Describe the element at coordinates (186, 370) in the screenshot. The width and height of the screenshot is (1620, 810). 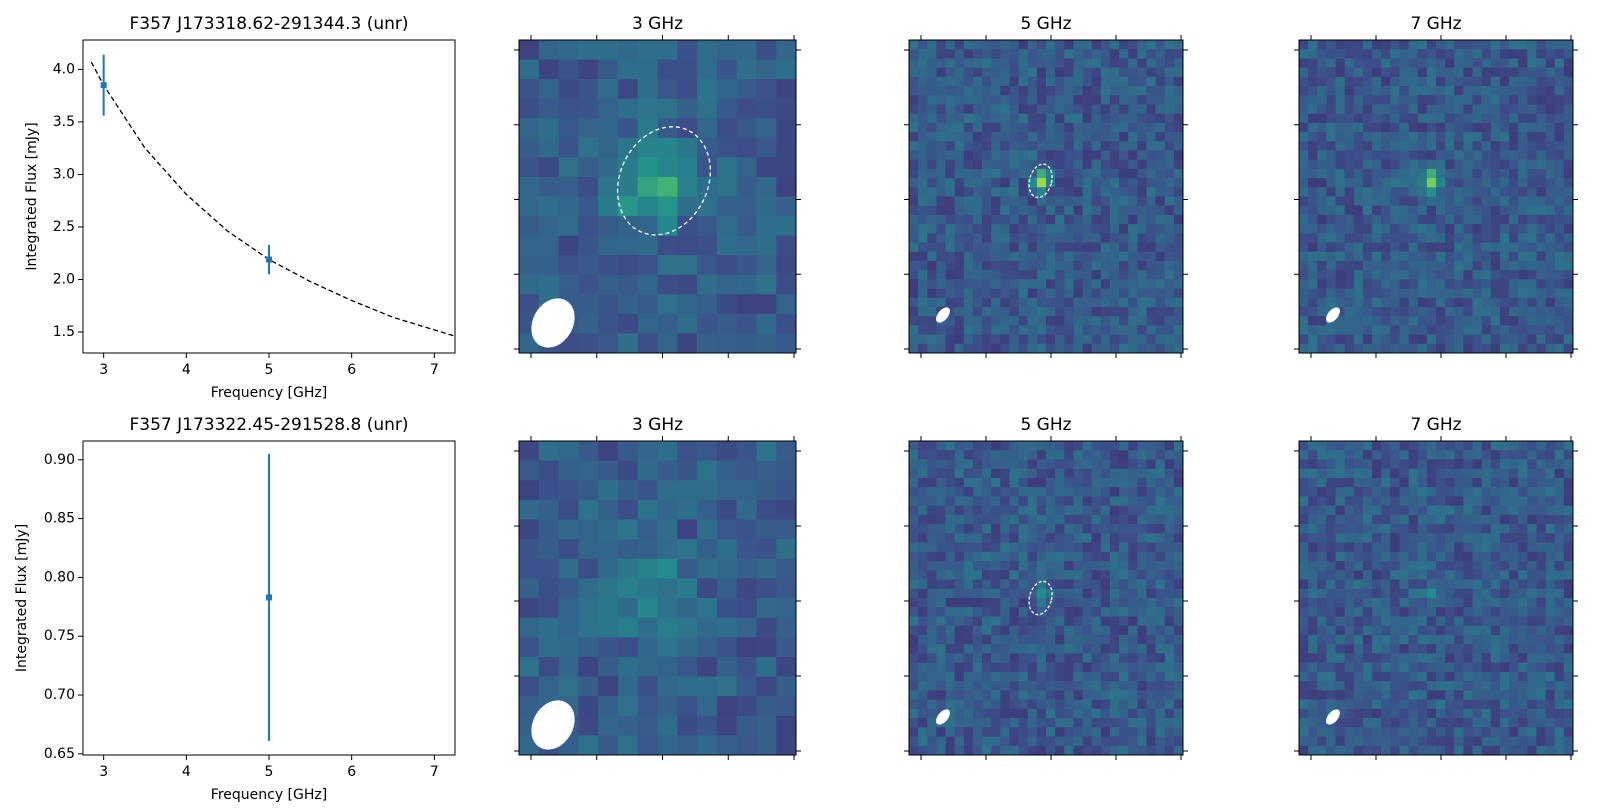
I see `x-tick-label: 4` at that location.